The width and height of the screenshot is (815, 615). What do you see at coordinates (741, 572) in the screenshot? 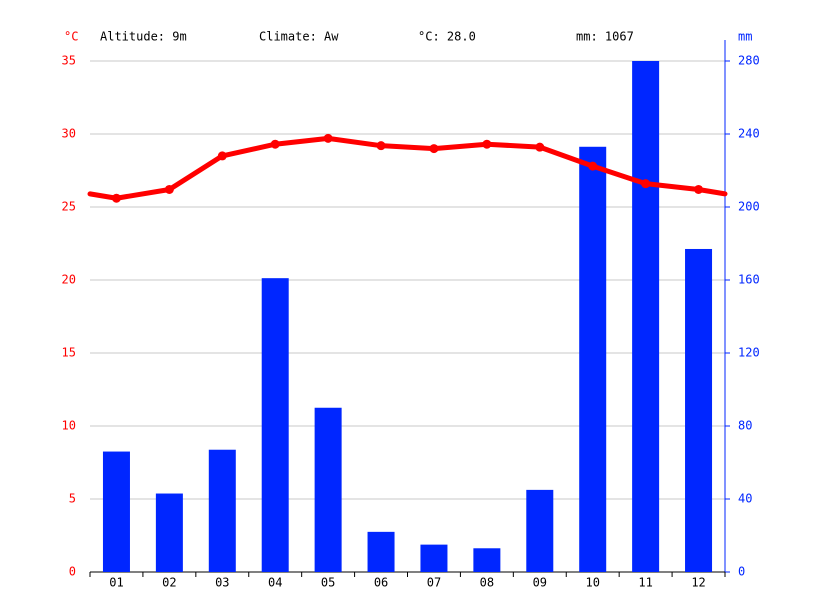
I see `y2-tick-label: 0` at bounding box center [741, 572].